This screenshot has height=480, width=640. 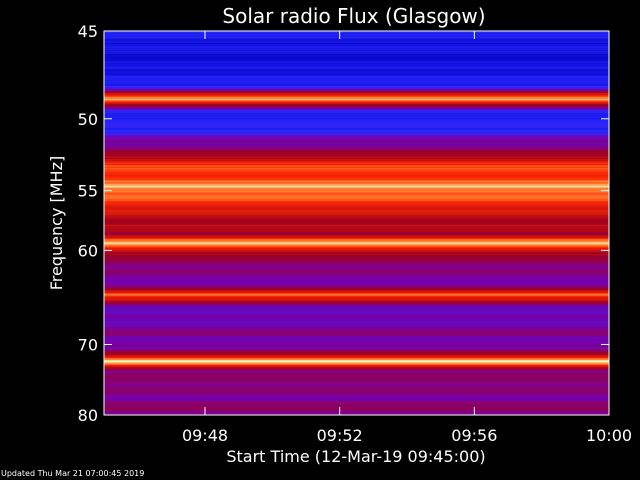 I want to click on y-tick-label: 80, so click(x=88, y=415).